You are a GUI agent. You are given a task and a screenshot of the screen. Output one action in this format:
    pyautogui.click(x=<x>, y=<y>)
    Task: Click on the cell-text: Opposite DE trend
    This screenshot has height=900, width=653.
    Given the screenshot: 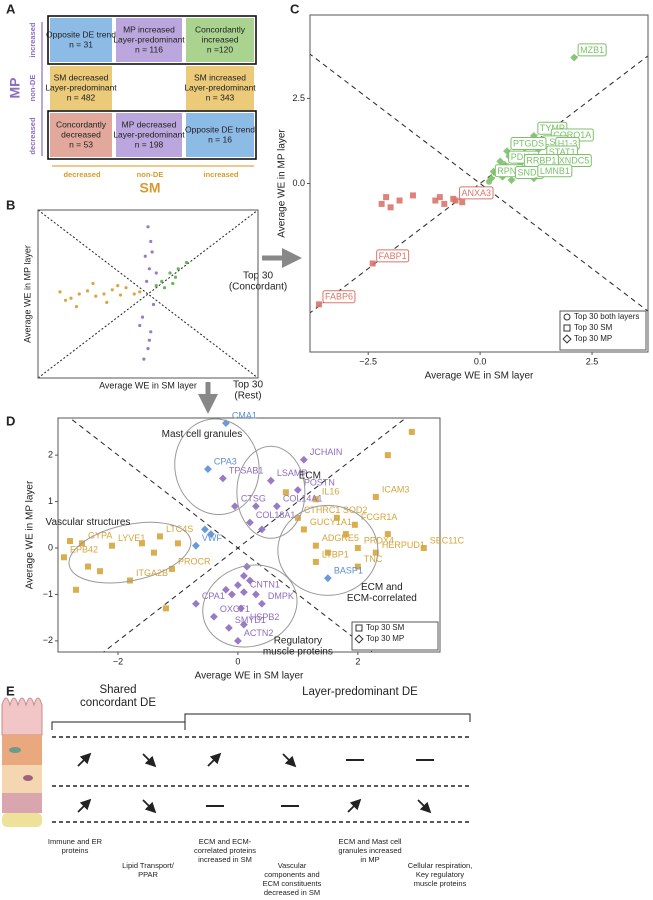 What is the action you would take?
    pyautogui.click(x=81, y=34)
    